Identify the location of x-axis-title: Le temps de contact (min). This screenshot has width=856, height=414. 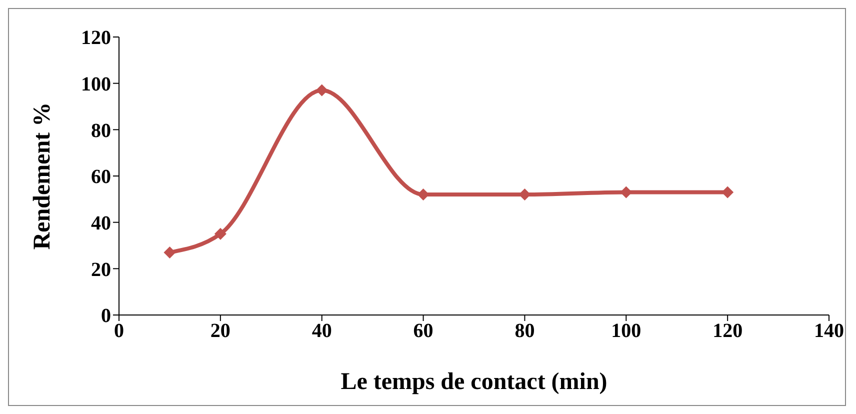
(474, 382).